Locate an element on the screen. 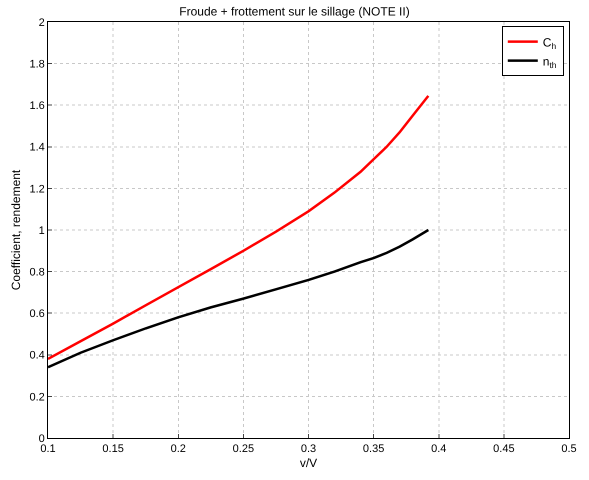 This screenshot has height=480, width=589. x-tick-label: 0.35 is located at coordinates (373, 449).